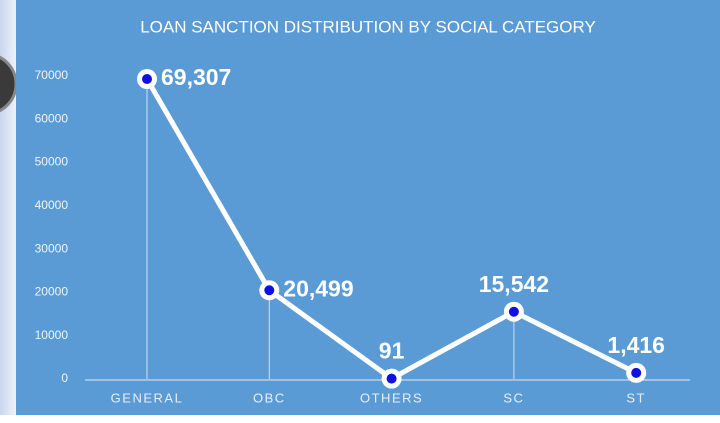 Image resolution: width=720 pixels, height=423 pixels. What do you see at coordinates (64, 378) in the screenshot?
I see `y-tick-label: 0` at bounding box center [64, 378].